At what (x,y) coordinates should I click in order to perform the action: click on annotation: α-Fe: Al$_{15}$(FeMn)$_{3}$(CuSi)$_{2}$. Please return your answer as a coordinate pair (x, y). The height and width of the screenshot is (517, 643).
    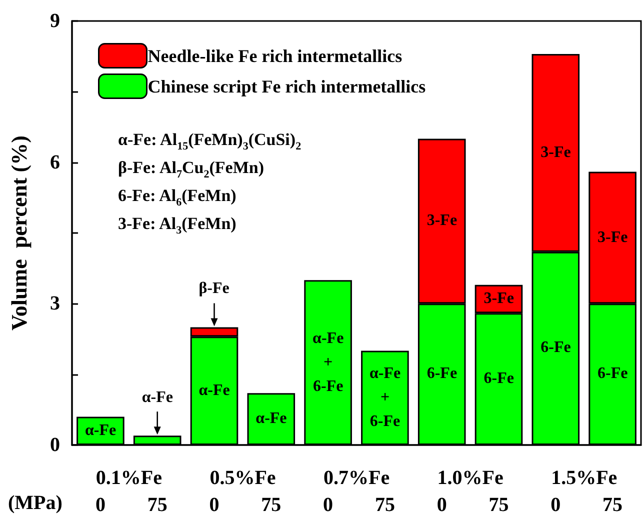
    Looking at the image, I should click on (210, 141).